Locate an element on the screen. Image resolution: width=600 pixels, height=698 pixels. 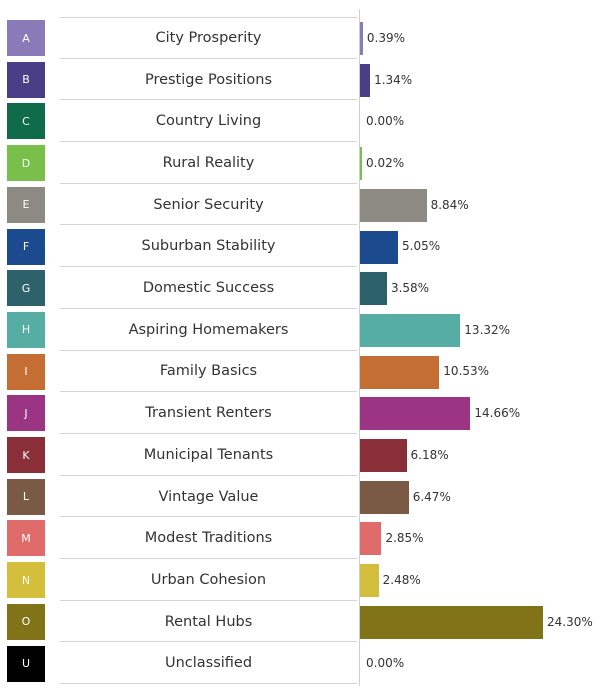
segment-code-swatch: D is located at coordinates (26, 163).